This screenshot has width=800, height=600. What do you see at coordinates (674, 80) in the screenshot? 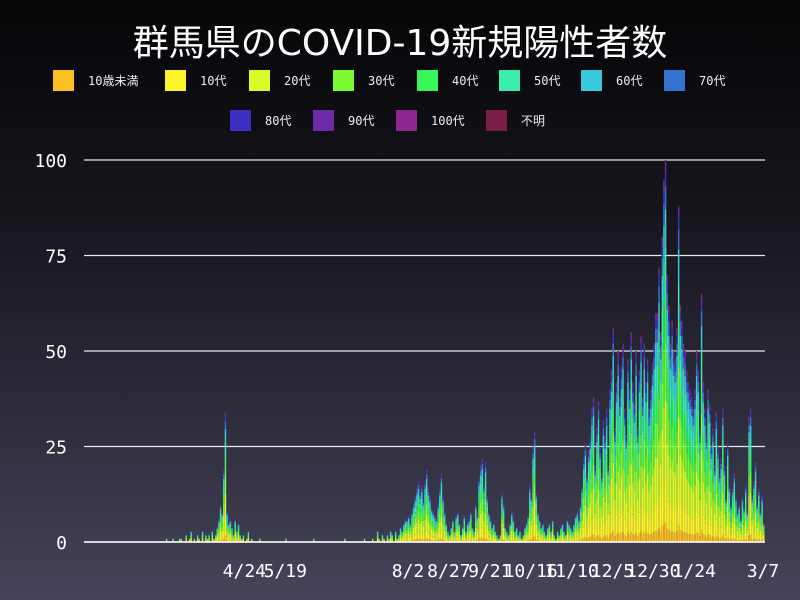
I see `legend-swatch` at bounding box center [674, 80].